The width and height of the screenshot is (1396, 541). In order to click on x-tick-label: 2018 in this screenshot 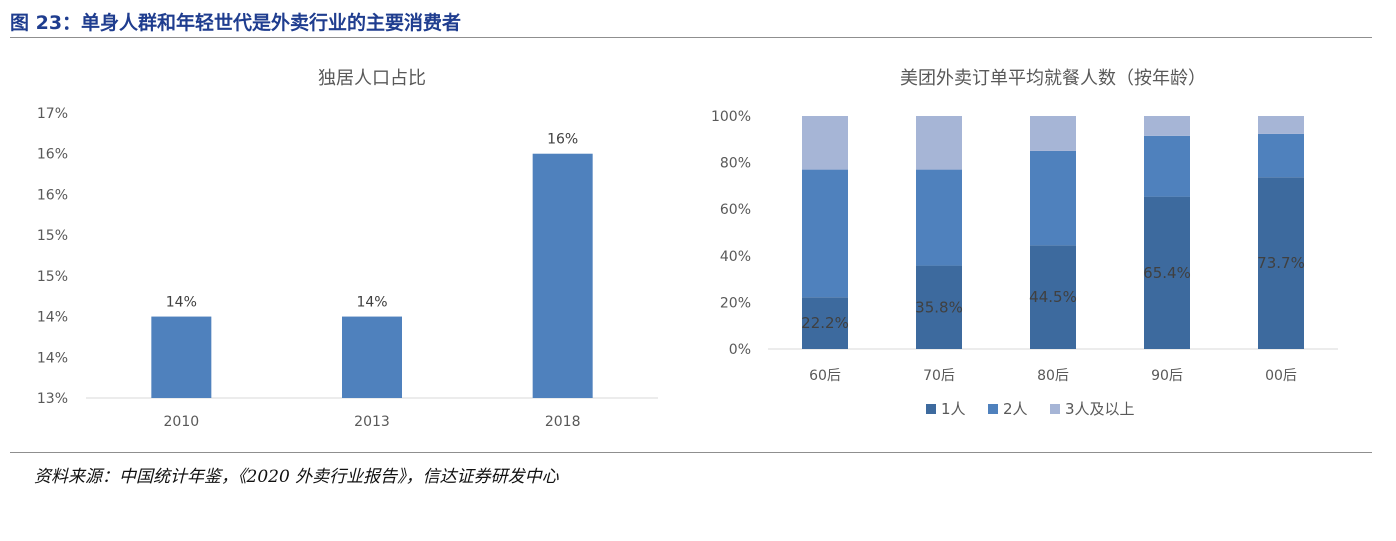, I will do `click(563, 422)`.